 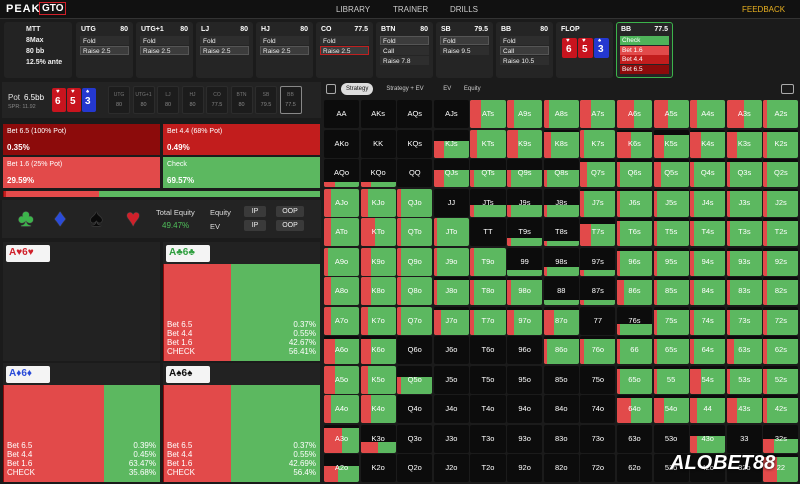 I want to click on hand-cell: 32s, so click(x=781, y=438).